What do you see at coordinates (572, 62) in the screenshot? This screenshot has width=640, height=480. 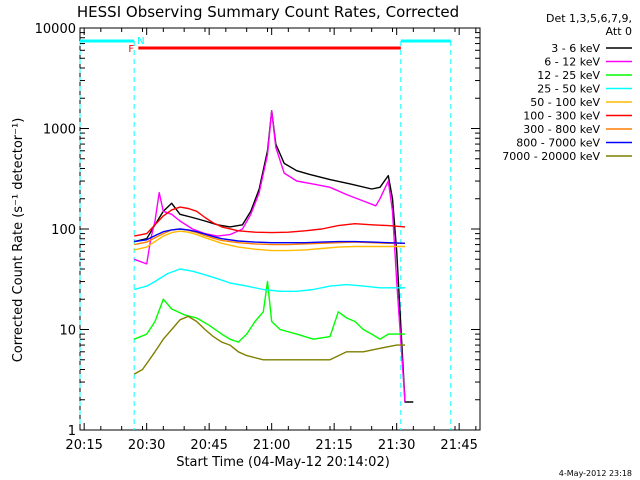 I see `legend-label-6-12-kev: 6 - 12 keV` at bounding box center [572, 62].